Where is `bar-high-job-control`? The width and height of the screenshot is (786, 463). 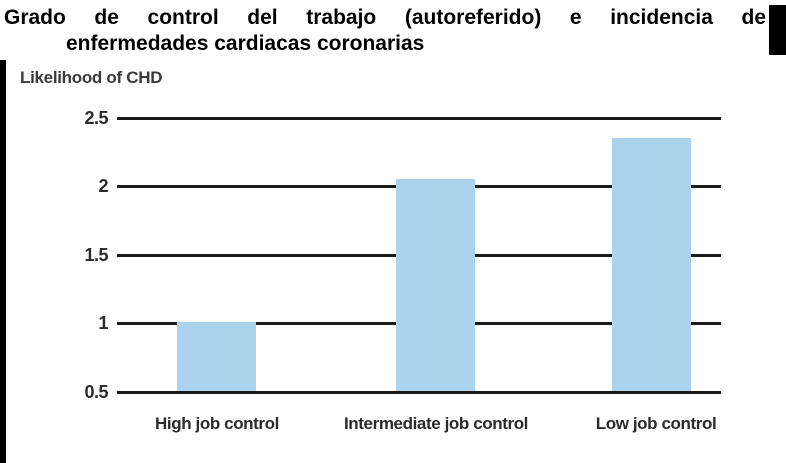
bar-high-job-control is located at coordinates (216, 356).